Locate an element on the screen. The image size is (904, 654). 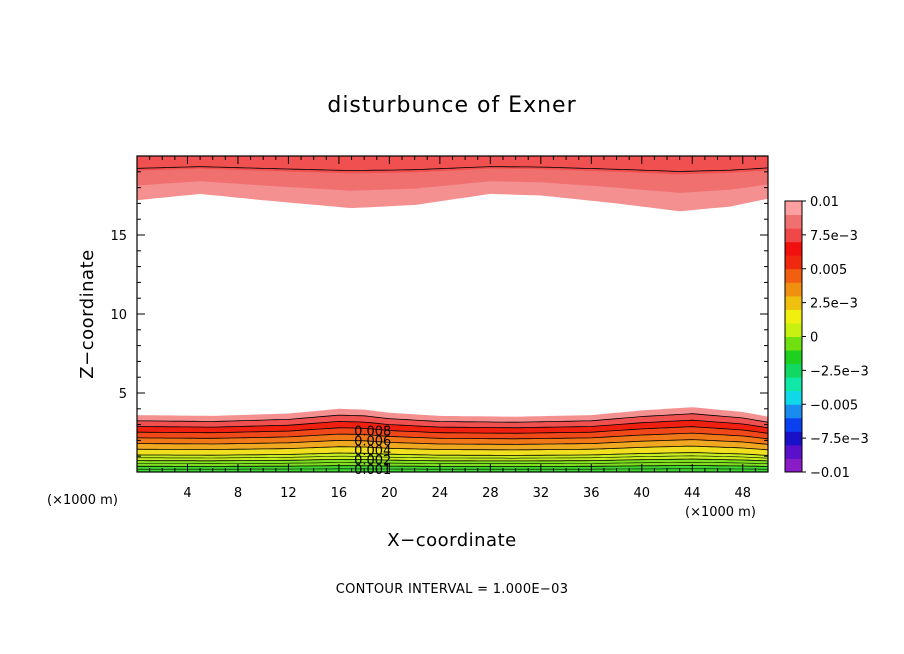
colorbar-tick-label: −0.005 is located at coordinates (834, 405).